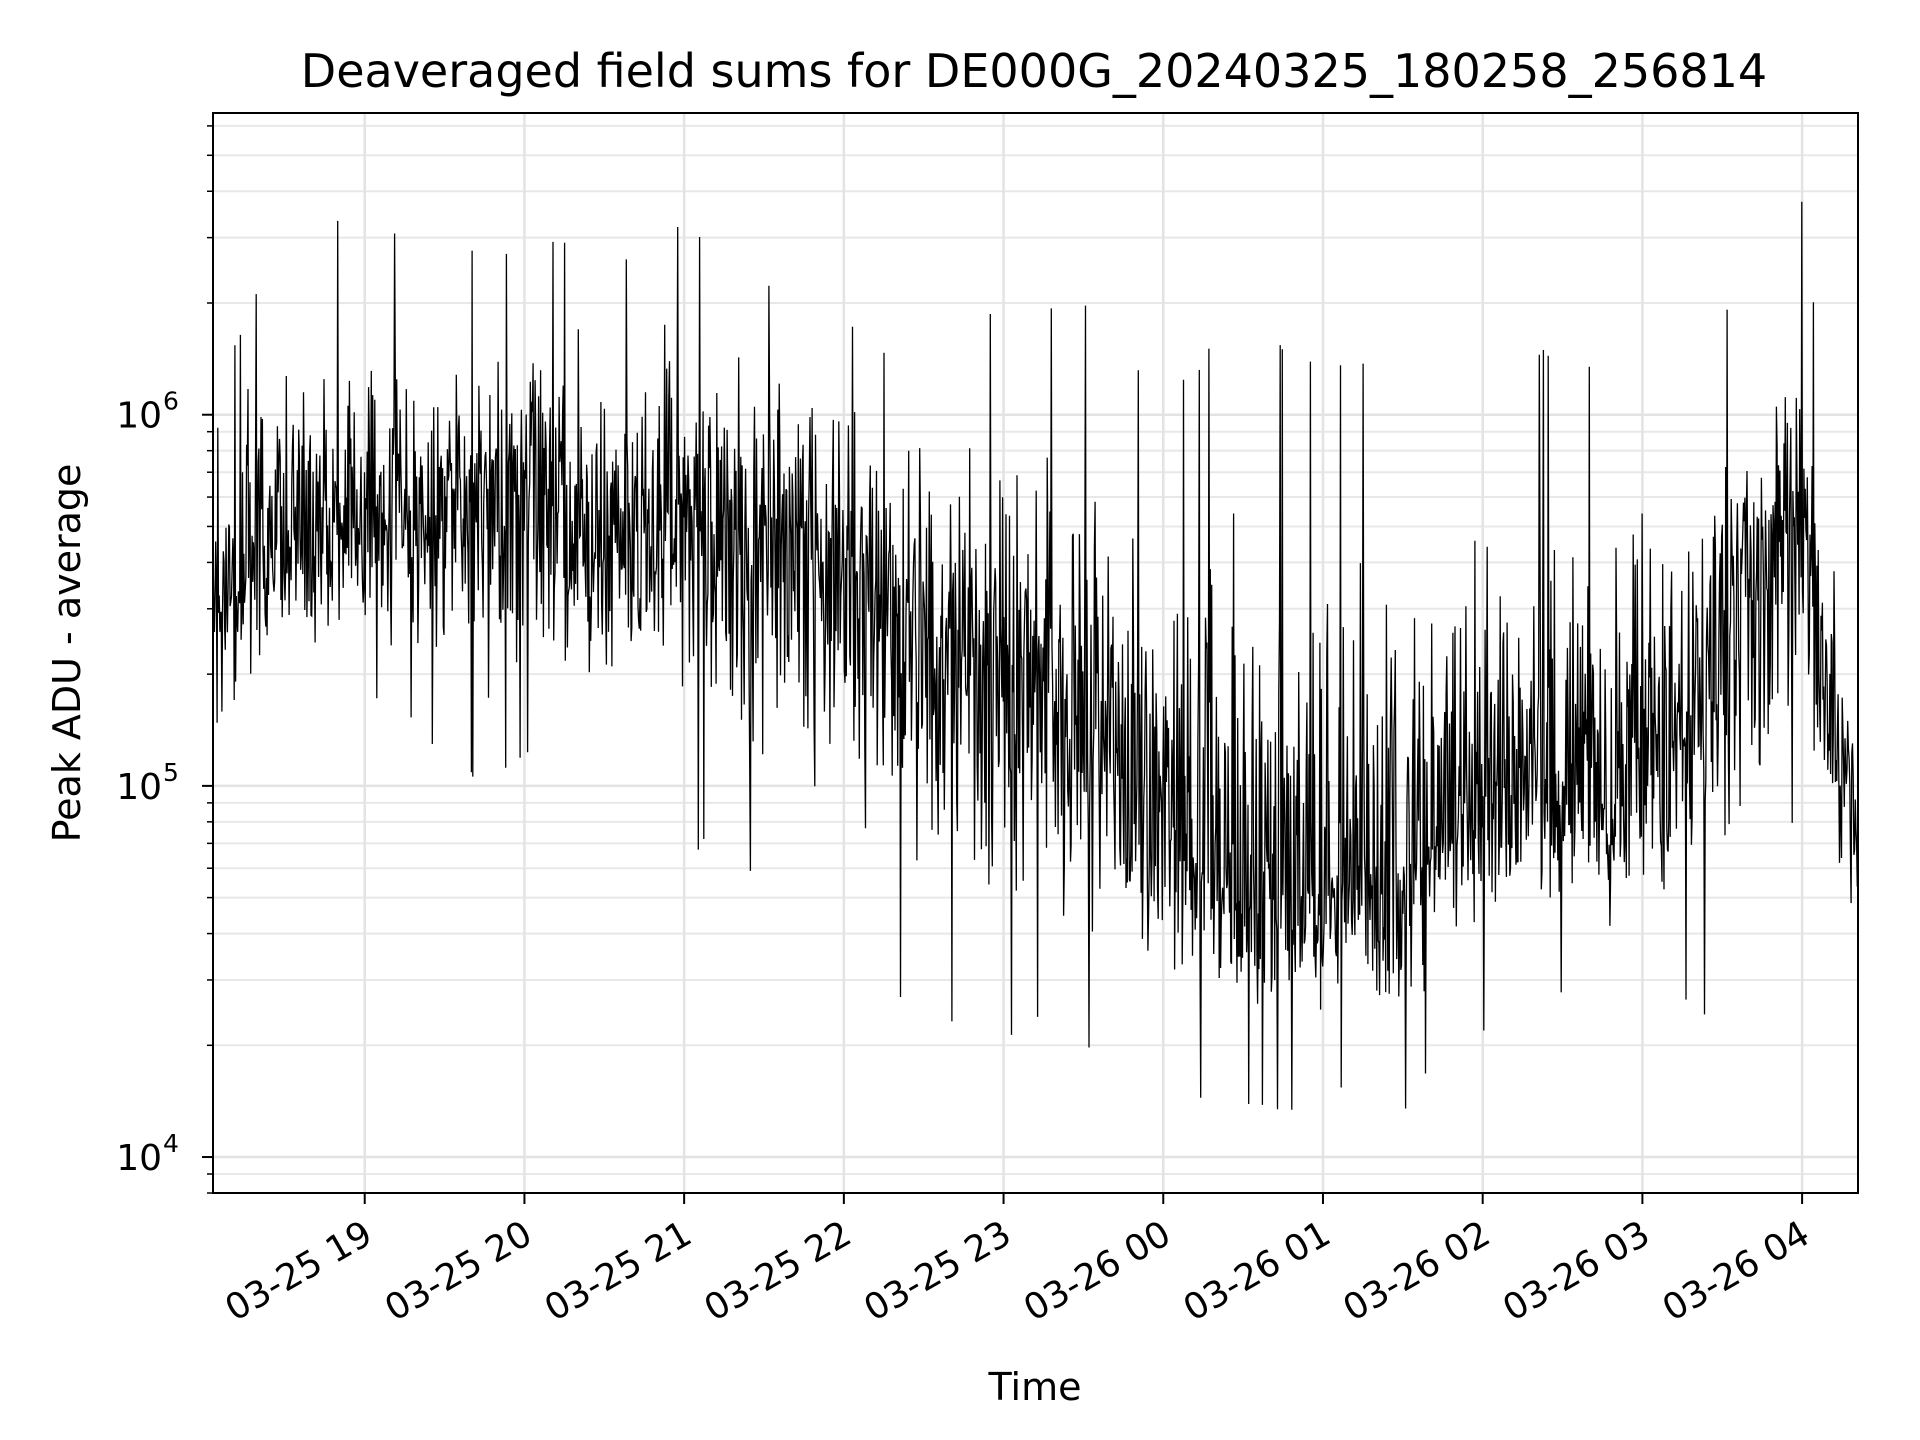 The image size is (1920, 1440). Describe the element at coordinates (171, 1143) in the screenshot. I see `y-tick-exponent: 4` at that location.